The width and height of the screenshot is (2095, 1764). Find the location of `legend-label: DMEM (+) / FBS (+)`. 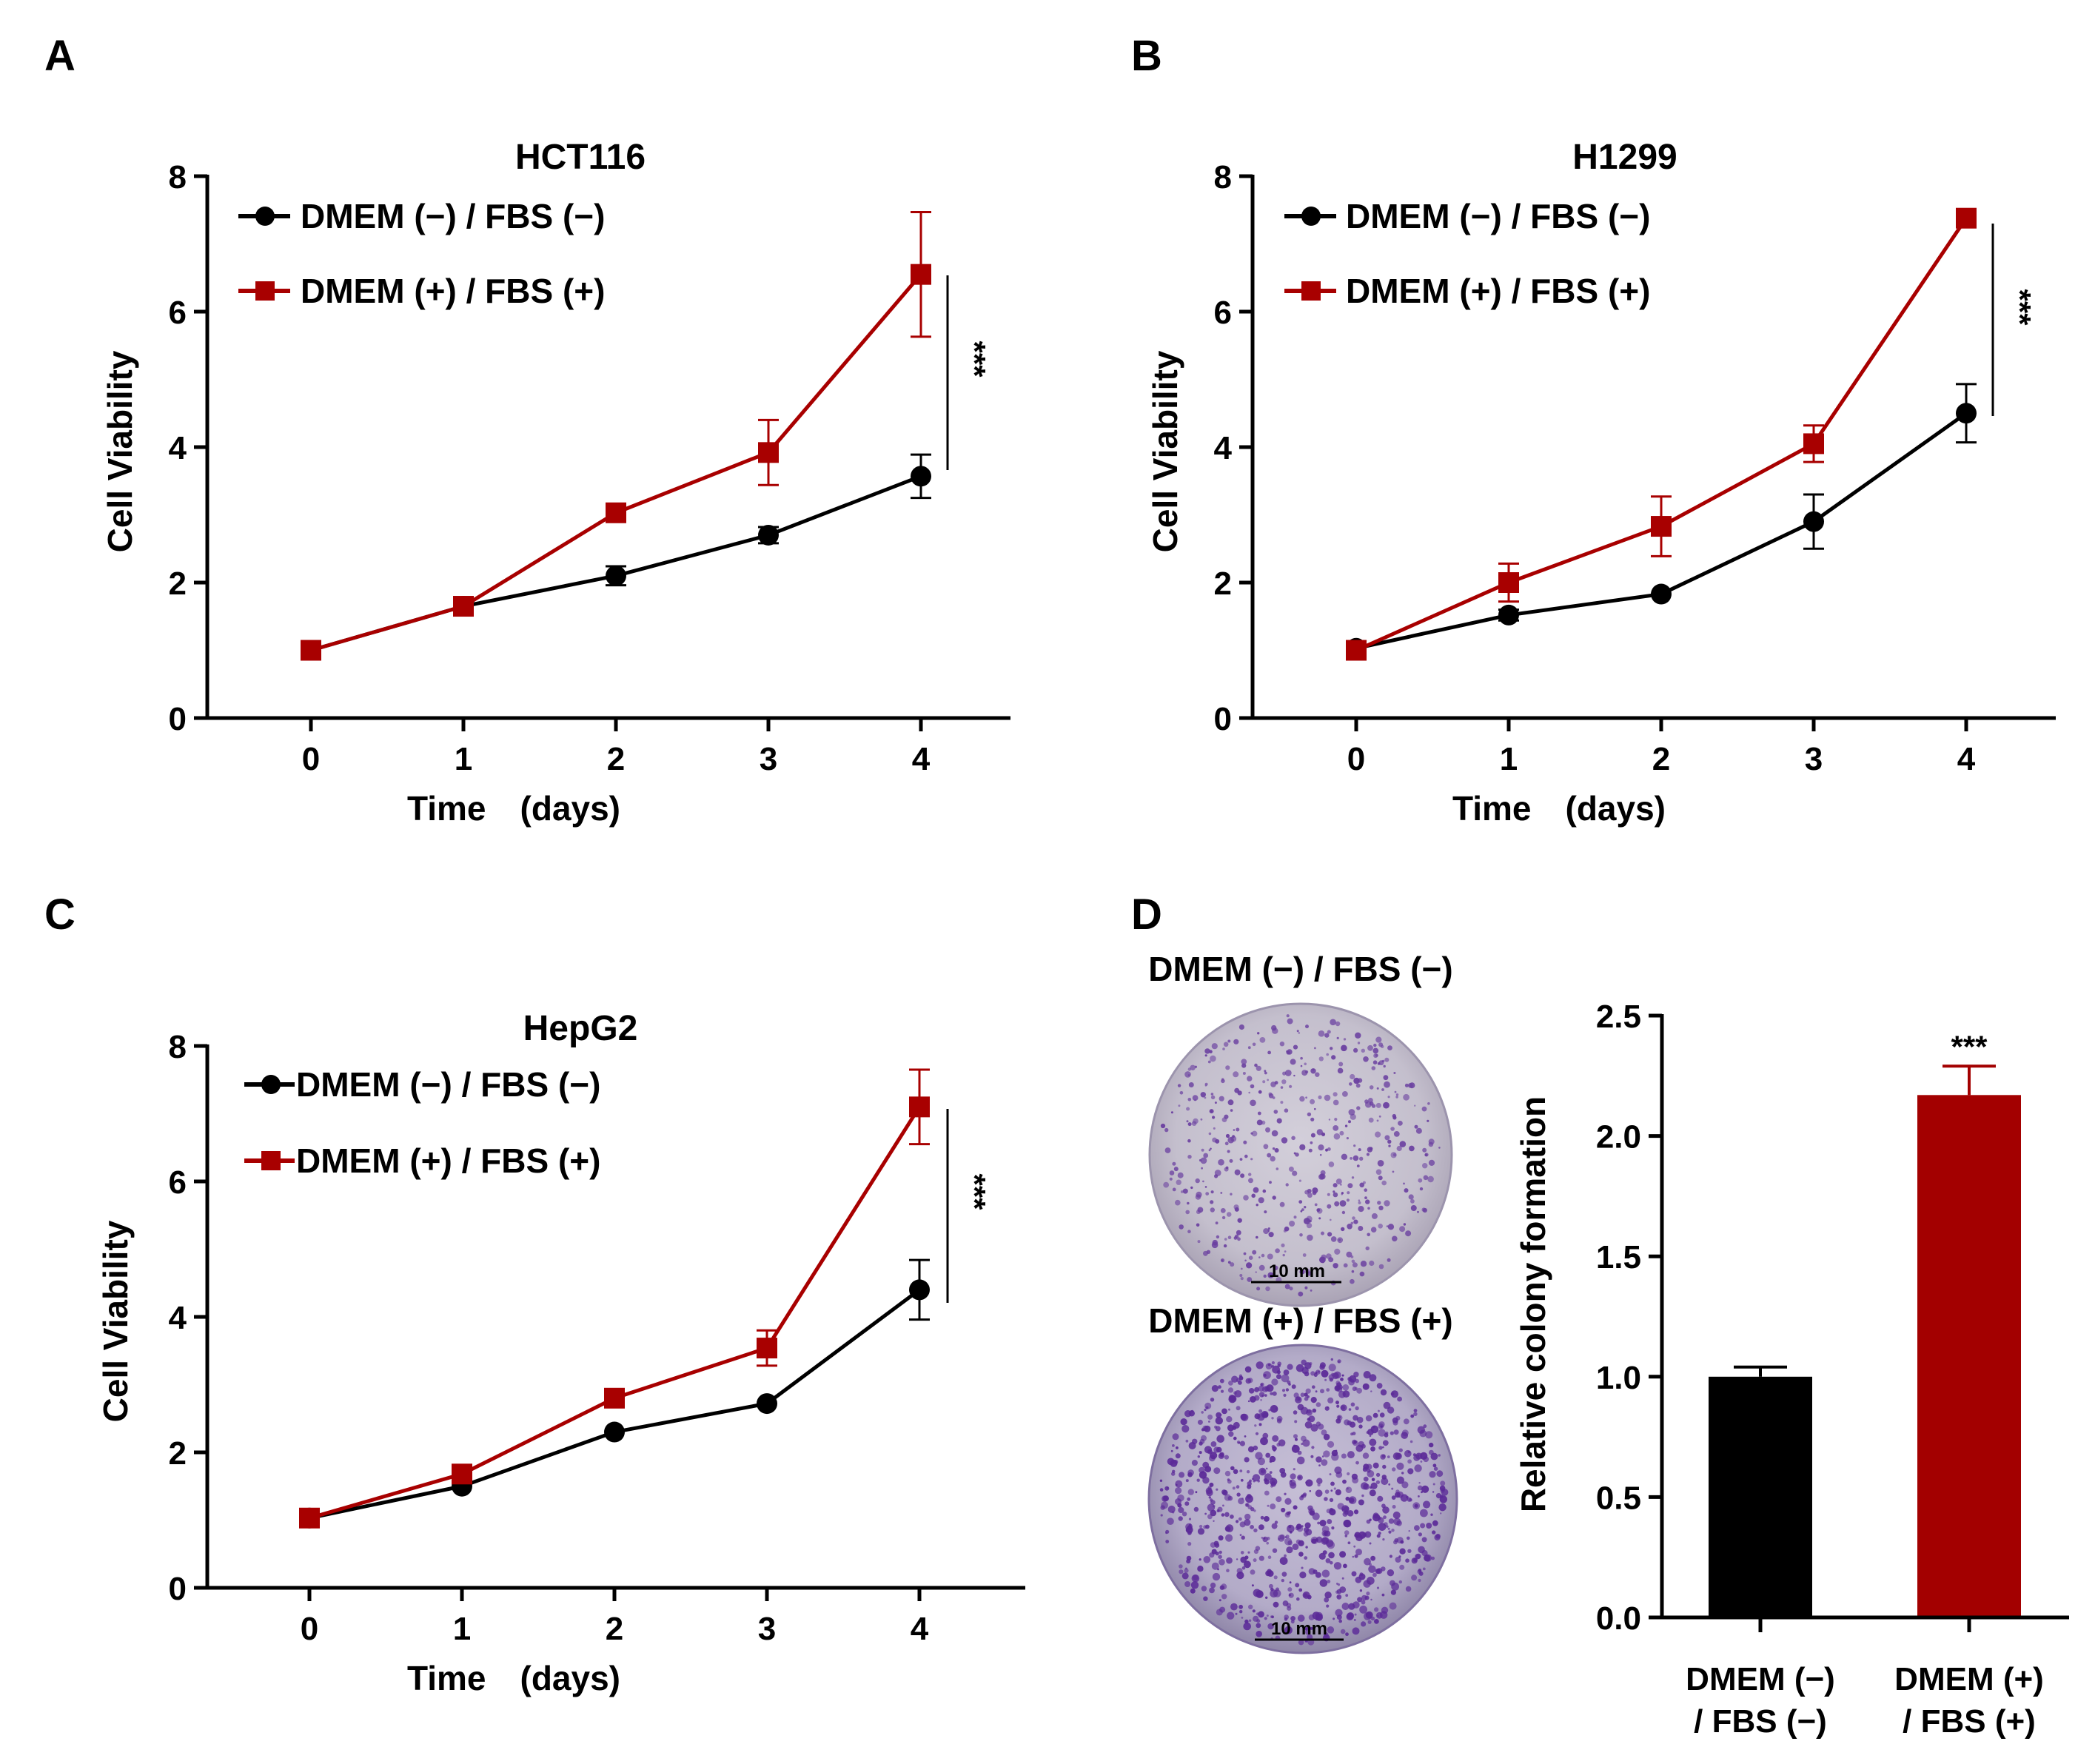

legend-label: DMEM (+) / FBS (+) is located at coordinates (1498, 291).